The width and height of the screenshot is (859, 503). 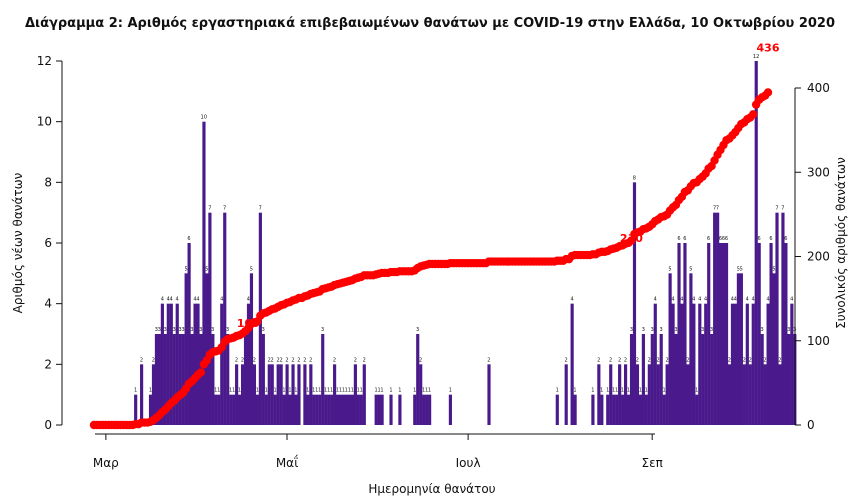 What do you see at coordinates (44, 61) in the screenshot?
I see `y-tick-label: 12` at bounding box center [44, 61].